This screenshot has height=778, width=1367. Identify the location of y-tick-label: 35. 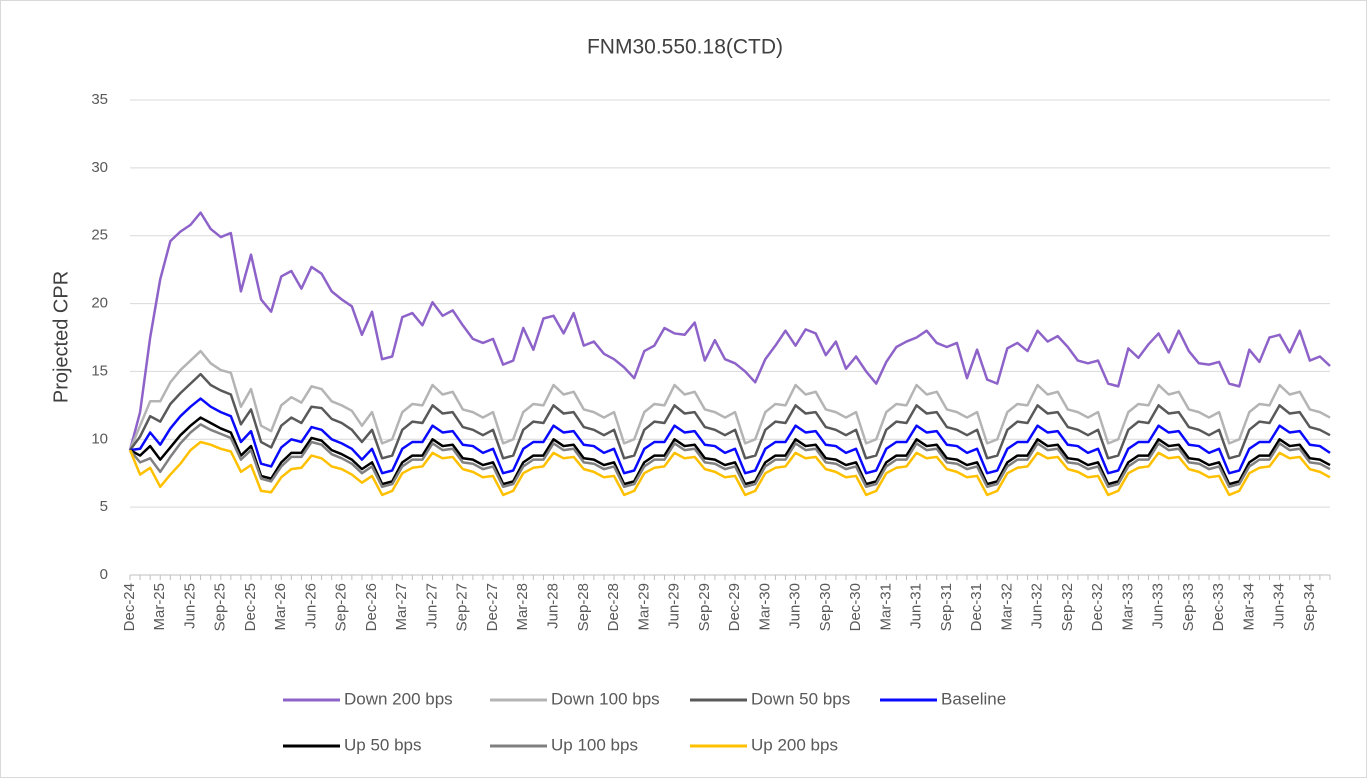
(99, 99).